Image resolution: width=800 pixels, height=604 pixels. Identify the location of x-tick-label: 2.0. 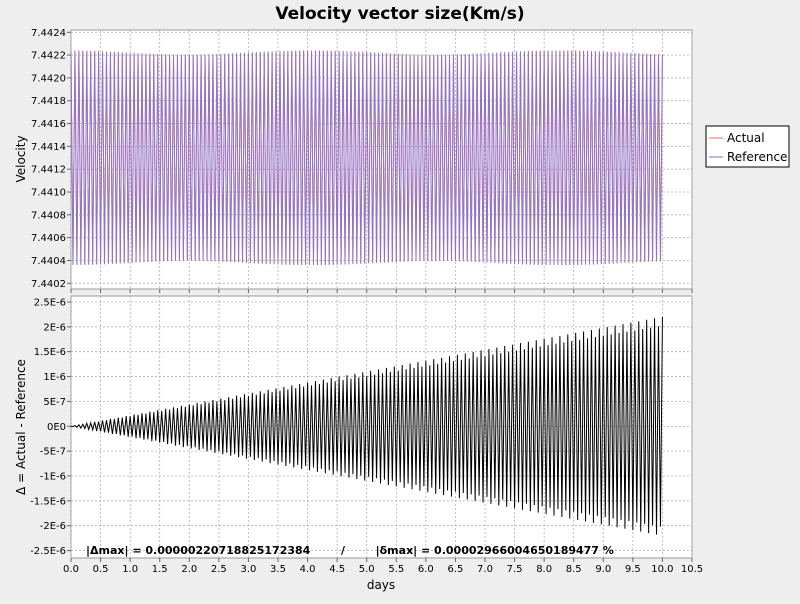
(189, 569).